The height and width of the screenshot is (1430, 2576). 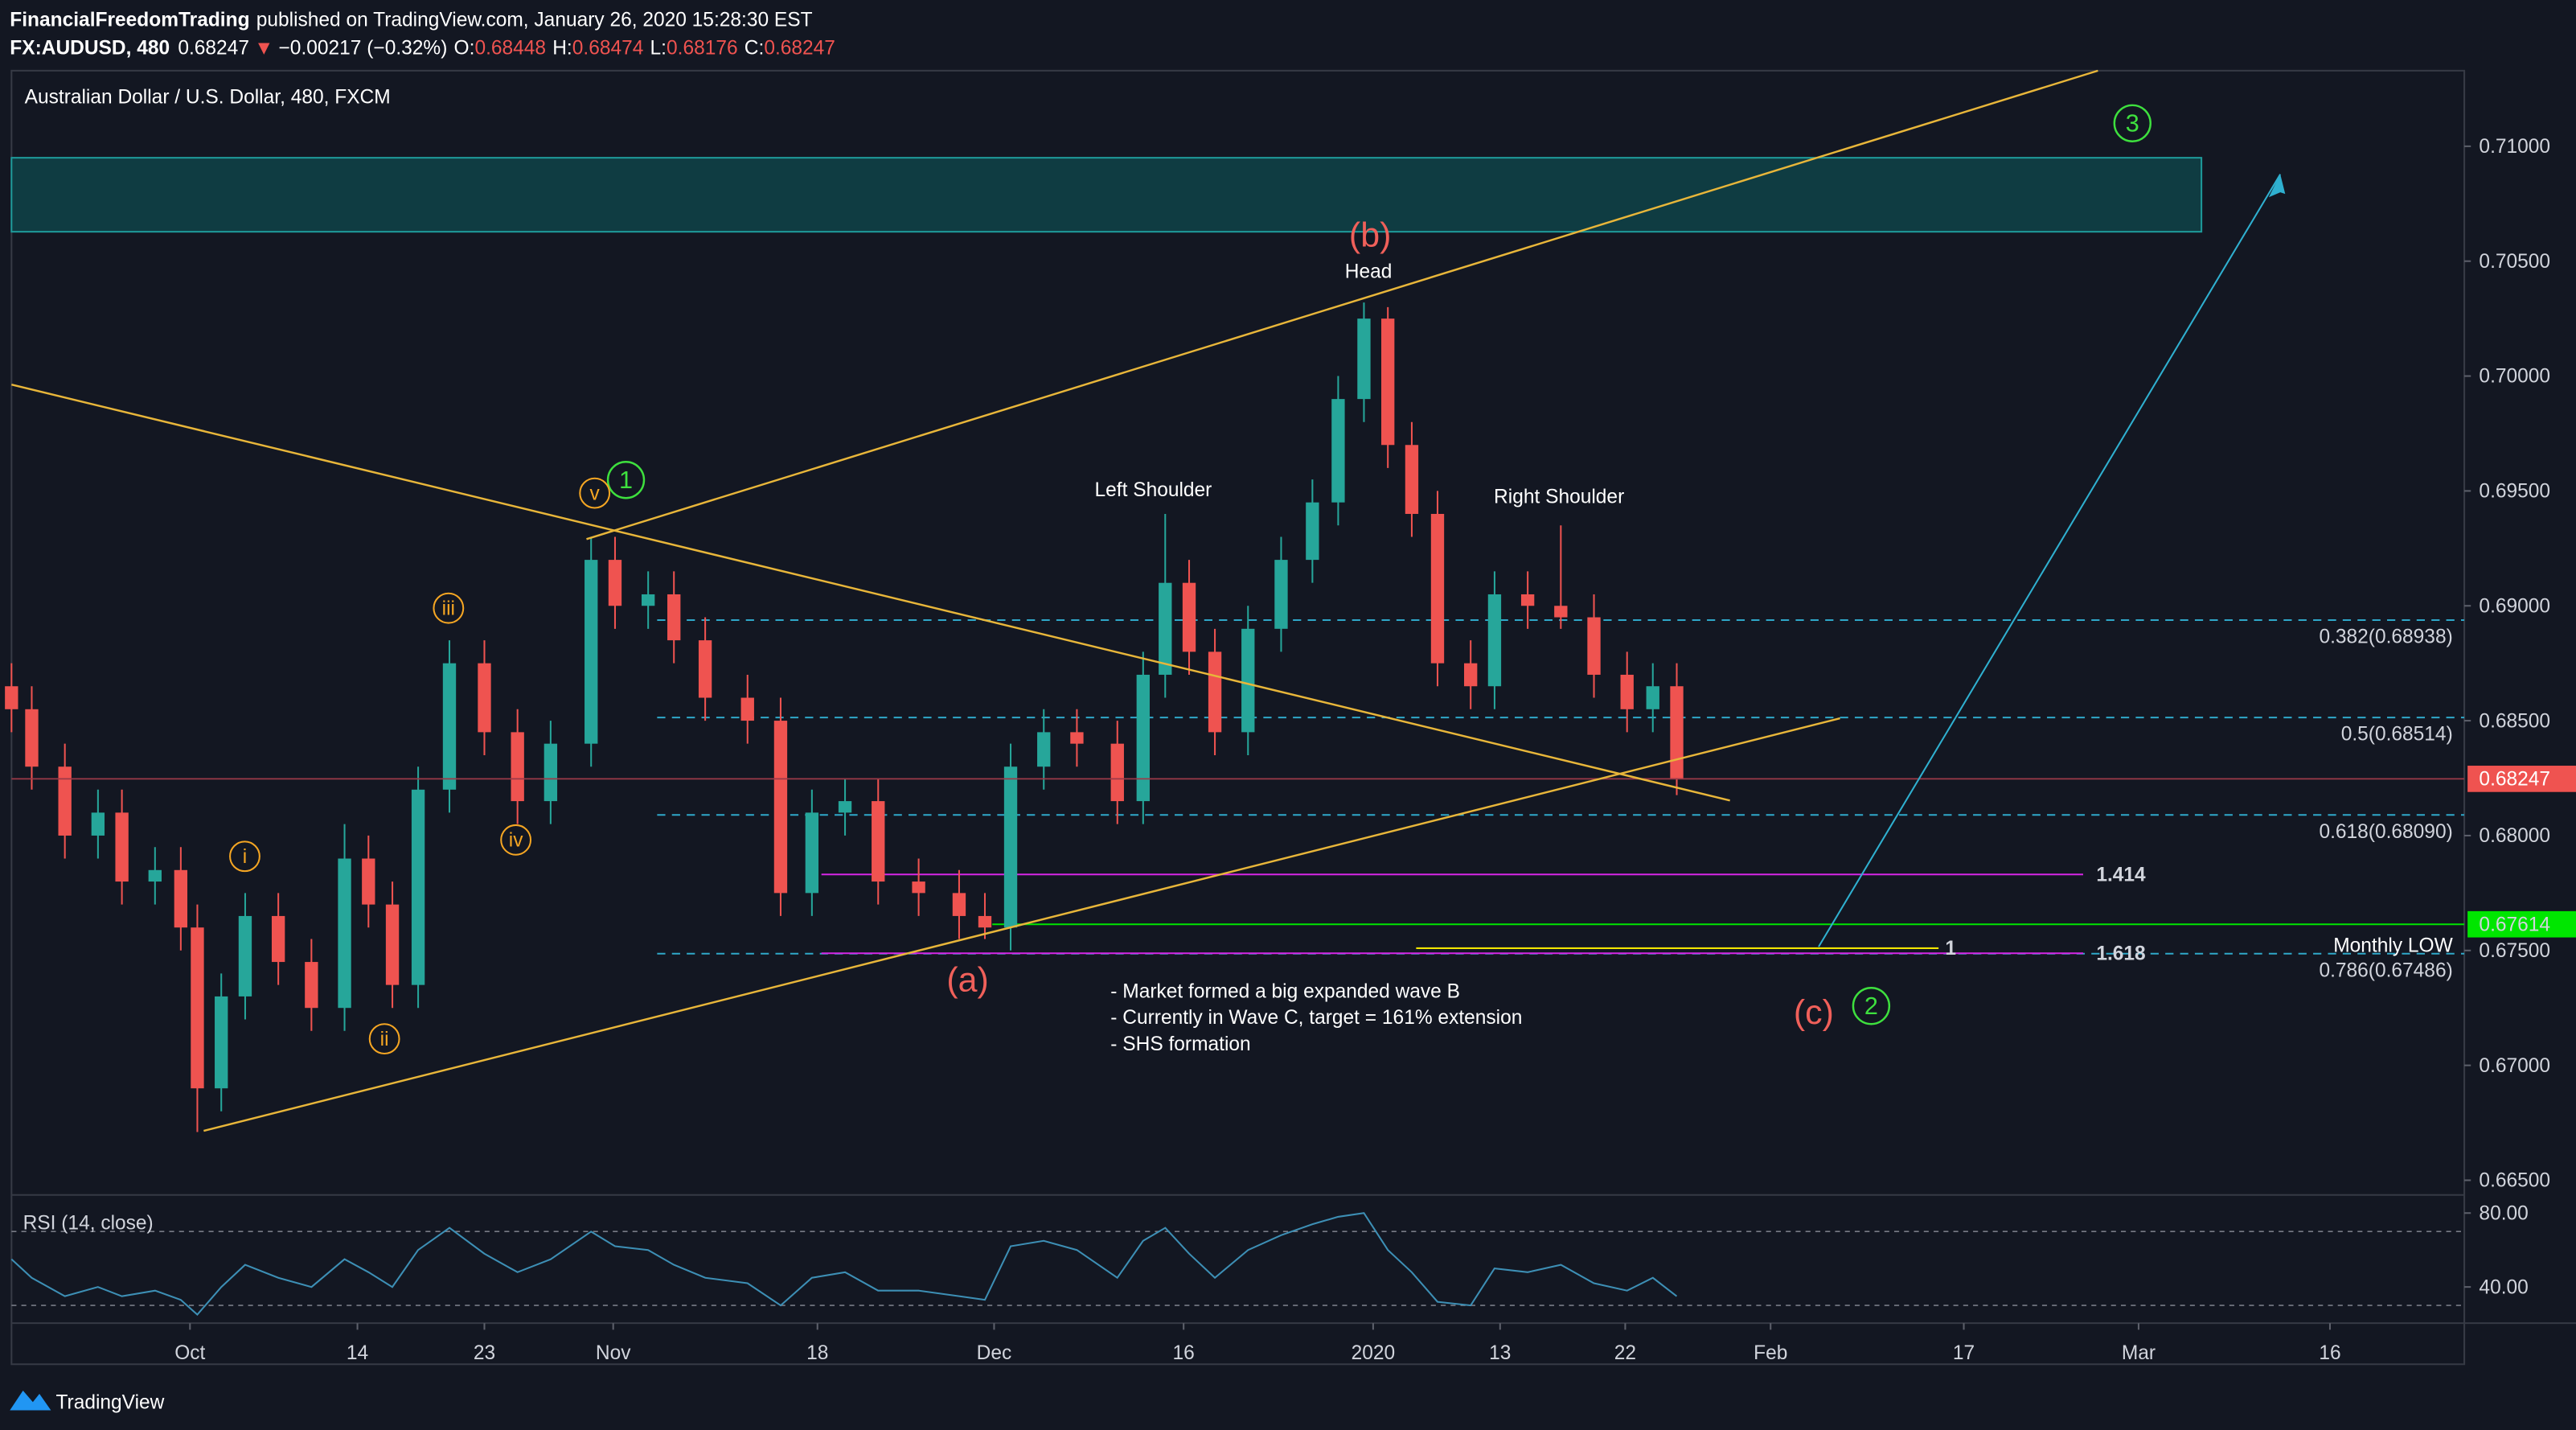 What do you see at coordinates (844, 1264) in the screenshot?
I see `rsi-line` at bounding box center [844, 1264].